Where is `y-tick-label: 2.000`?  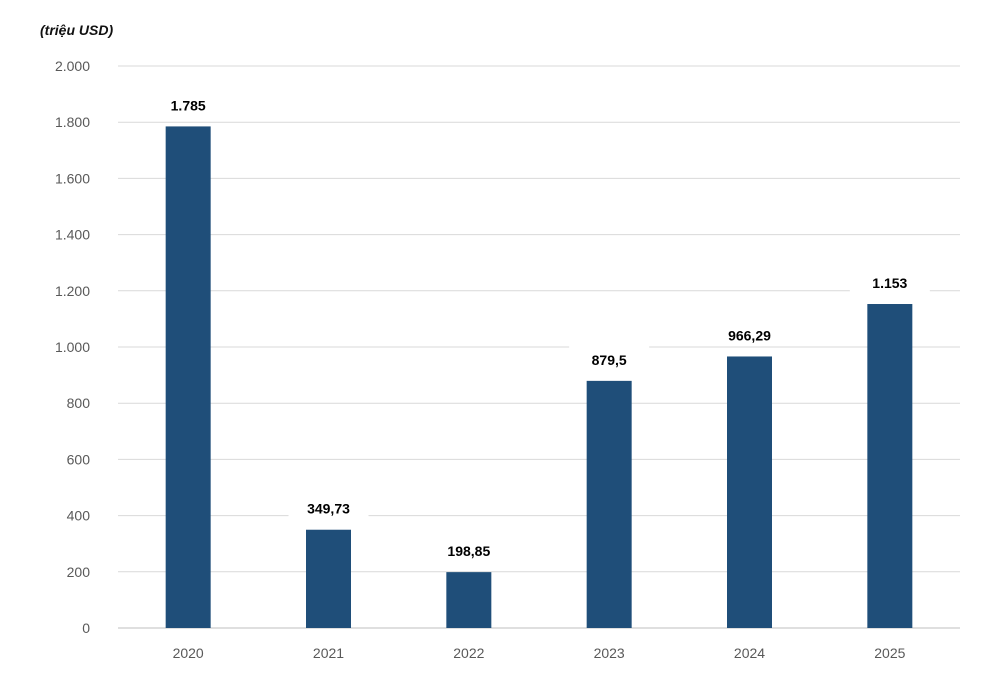 y-tick-label: 2.000 is located at coordinates (72, 66).